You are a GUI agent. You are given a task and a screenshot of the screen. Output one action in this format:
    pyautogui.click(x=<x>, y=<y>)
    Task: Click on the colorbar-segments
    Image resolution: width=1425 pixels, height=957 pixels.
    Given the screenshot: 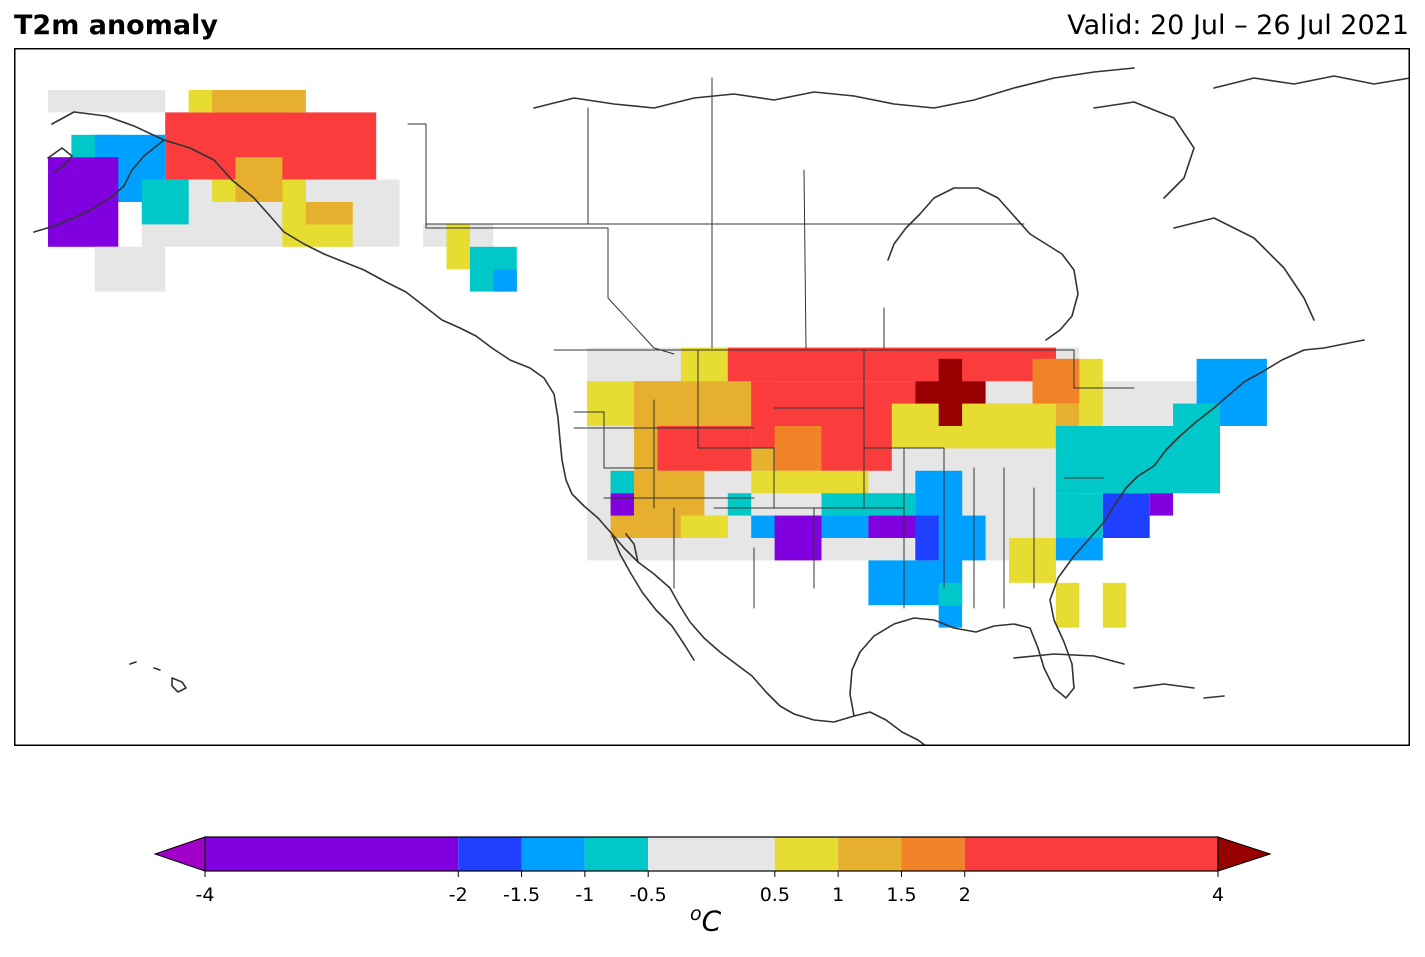 What is the action you would take?
    pyautogui.click(x=712, y=854)
    